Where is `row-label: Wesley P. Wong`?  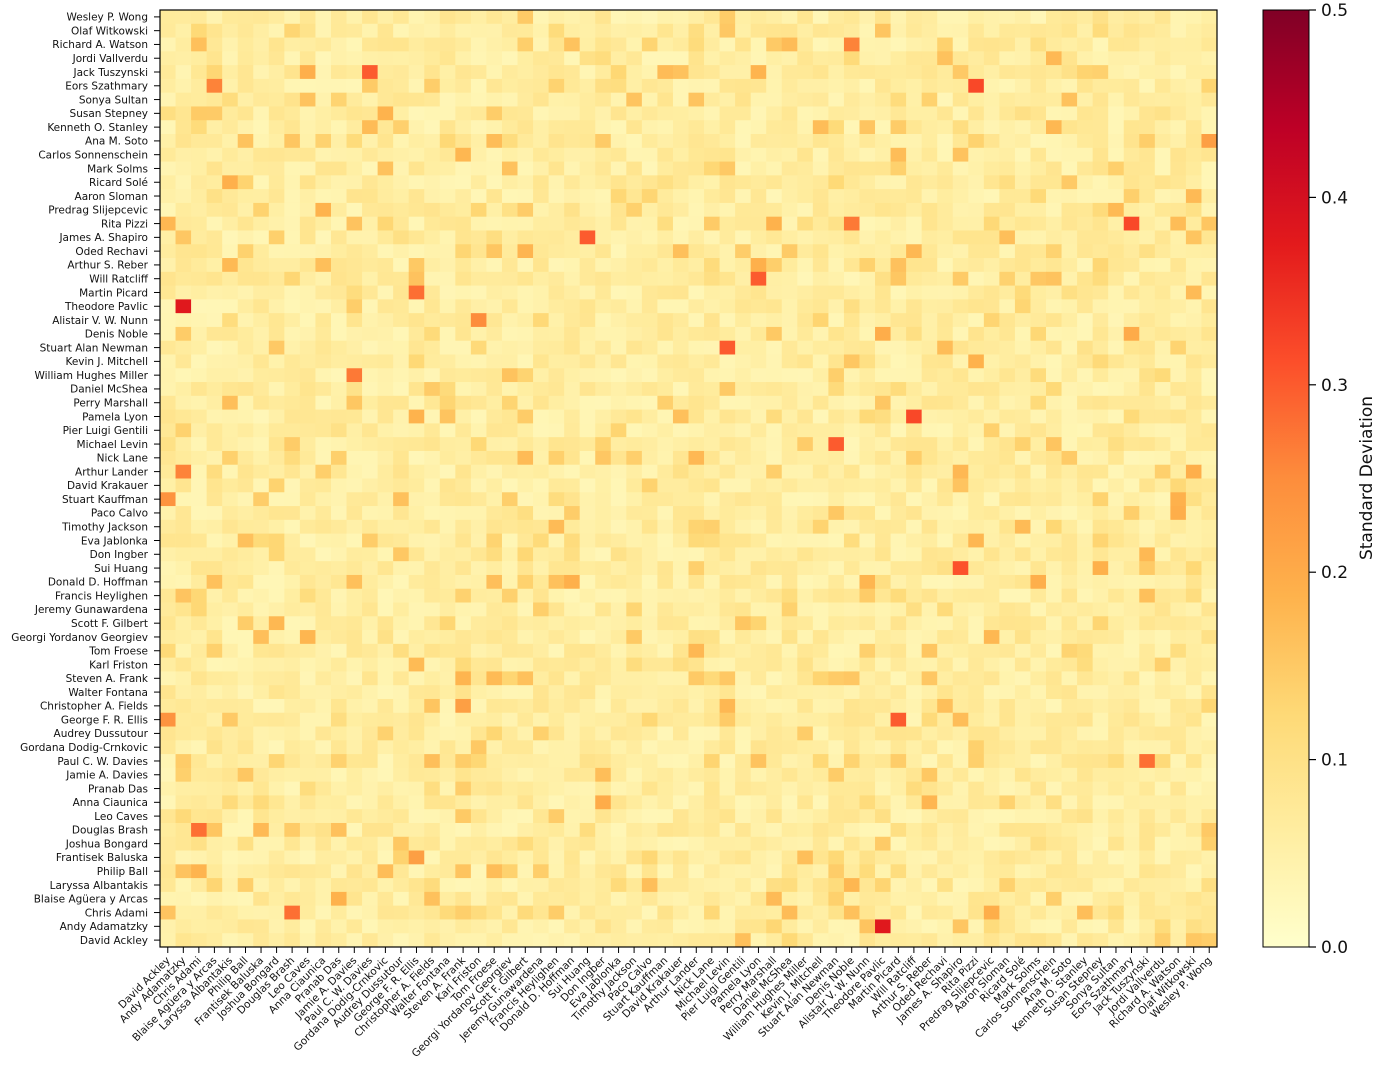
row-label: Wesley P. Wong is located at coordinates (107, 18).